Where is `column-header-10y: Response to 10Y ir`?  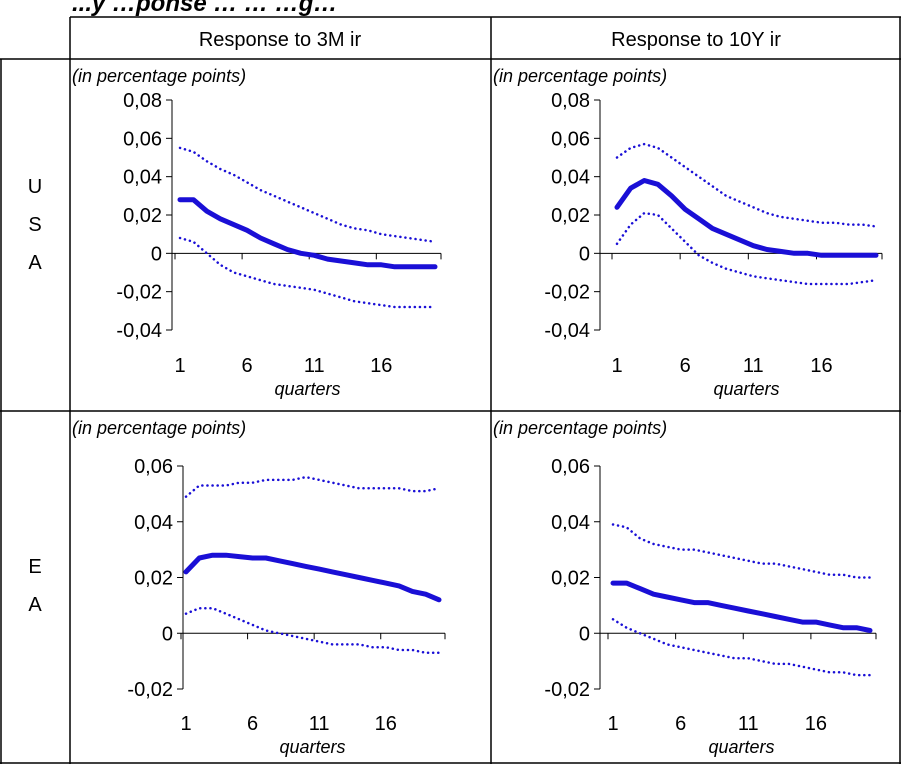
column-header-10y: Response to 10Y ir is located at coordinates (696, 40).